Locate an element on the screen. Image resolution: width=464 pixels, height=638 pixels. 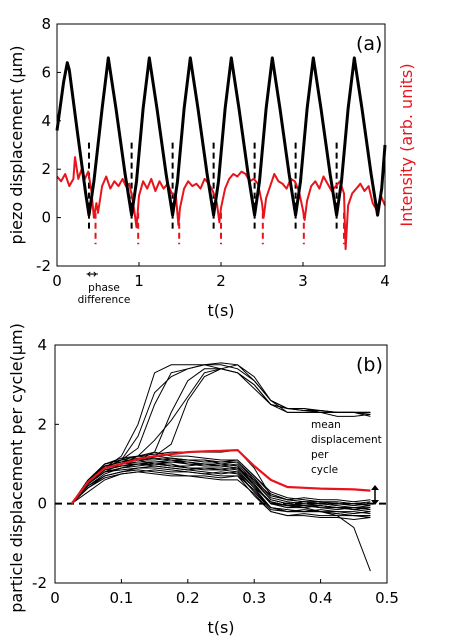
panel-b-y-axis-label: particle displacement per cycle(μm) is located at coordinates (16, 468).